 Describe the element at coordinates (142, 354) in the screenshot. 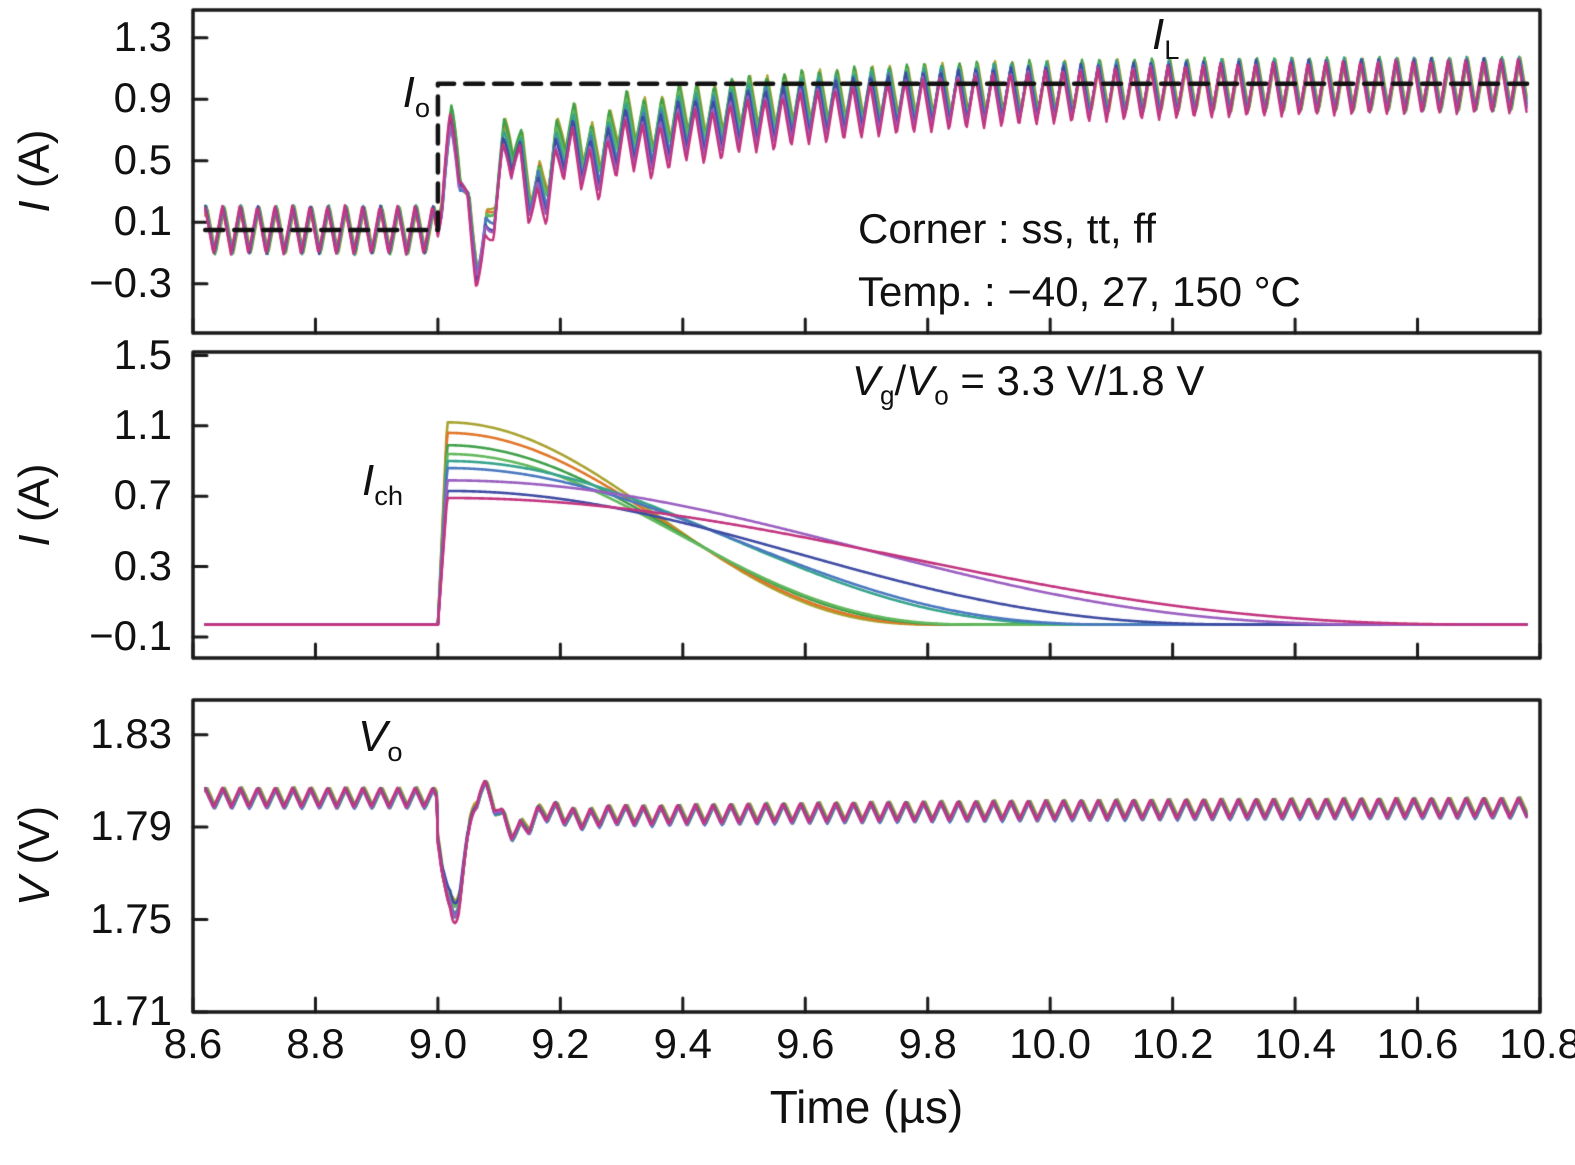

I see `y-tick-label: 1.5` at that location.